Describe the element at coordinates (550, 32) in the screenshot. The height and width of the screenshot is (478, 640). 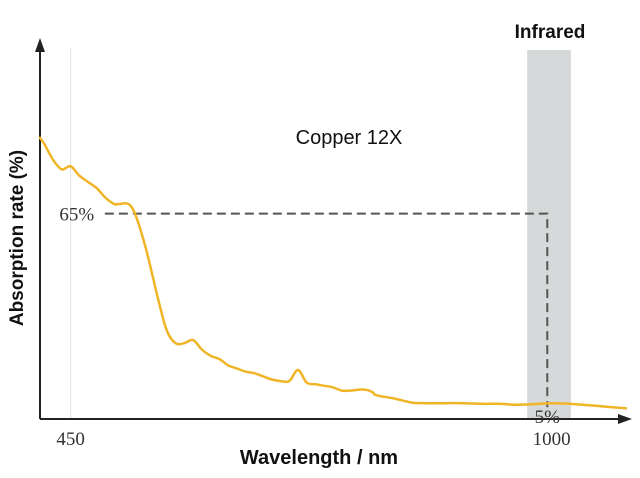
I see `infrared-band-label: Infrared` at that location.